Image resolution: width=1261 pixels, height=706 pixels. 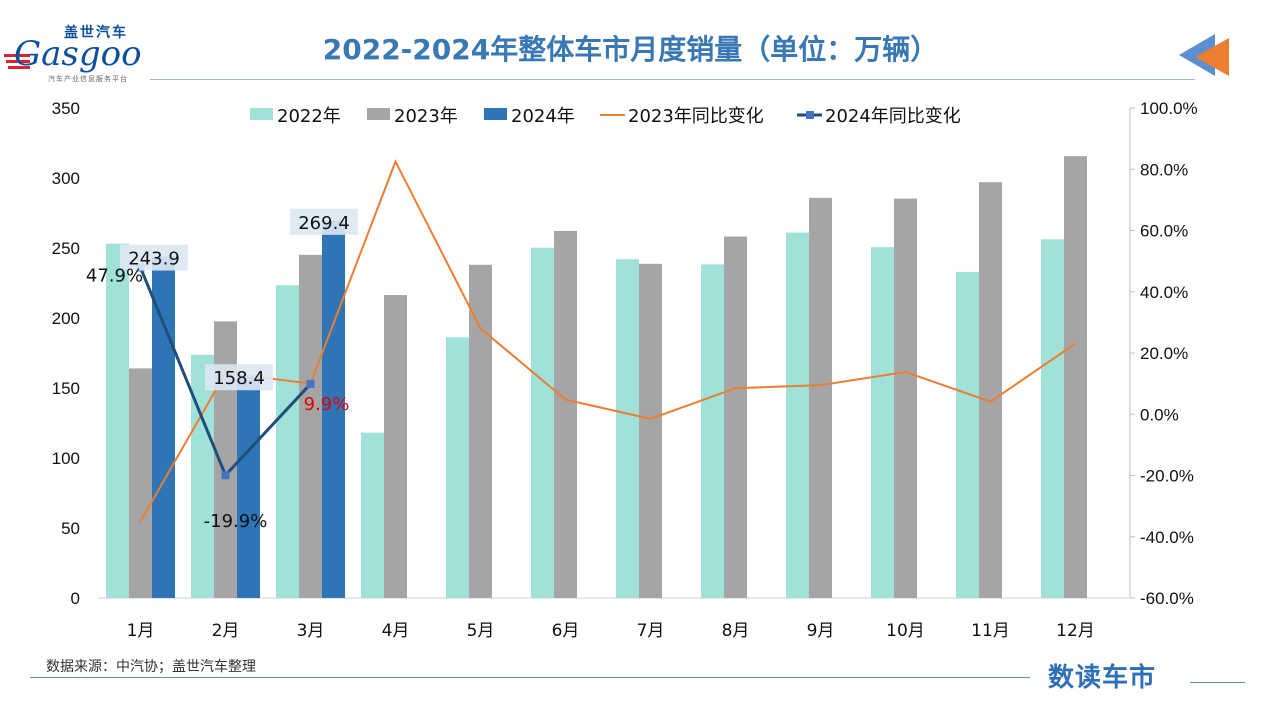 What do you see at coordinates (287, 441) in the screenshot?
I see `bar-2022年-3月` at bounding box center [287, 441].